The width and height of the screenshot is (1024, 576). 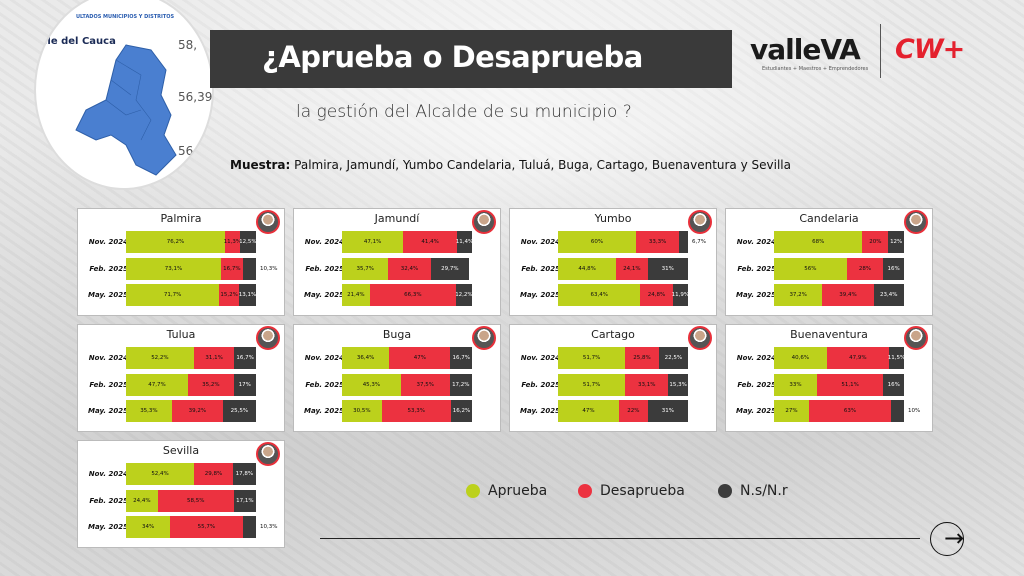 I want to click on bar-segment-nsnr: 17%, so click(x=244, y=385).